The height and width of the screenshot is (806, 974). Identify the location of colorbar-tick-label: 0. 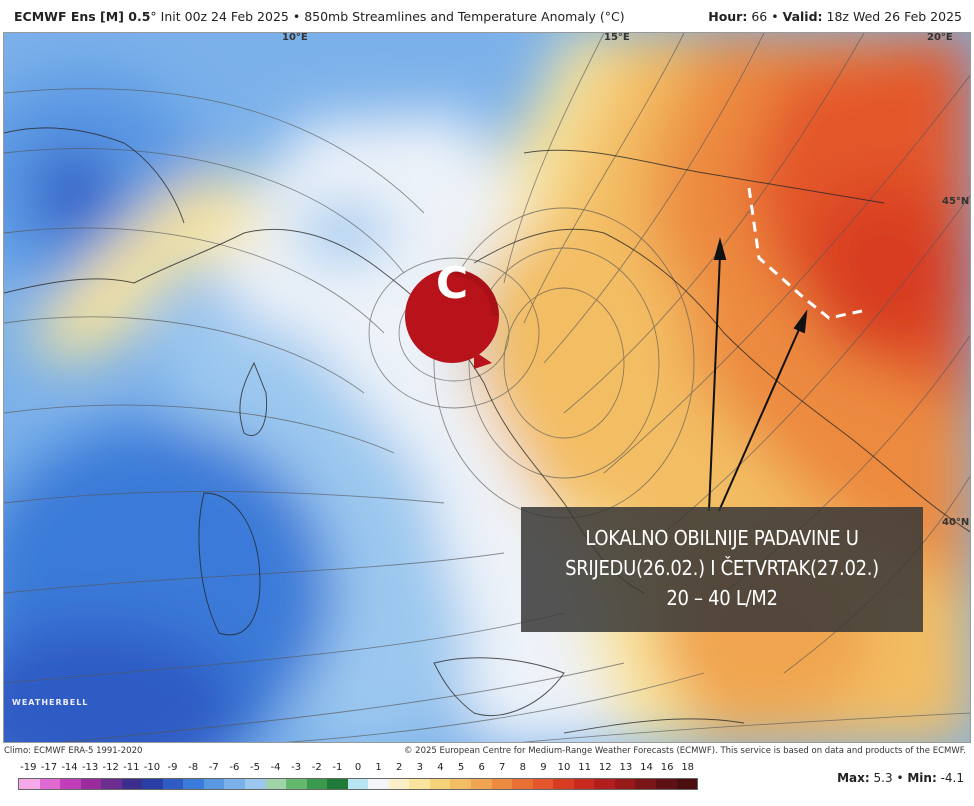
(358, 767).